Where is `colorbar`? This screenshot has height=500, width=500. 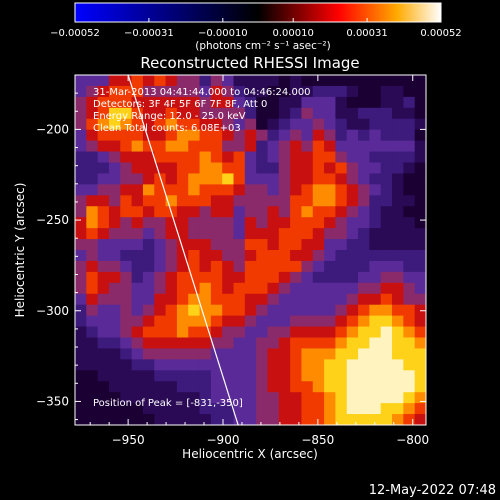
colorbar is located at coordinates (258, 12).